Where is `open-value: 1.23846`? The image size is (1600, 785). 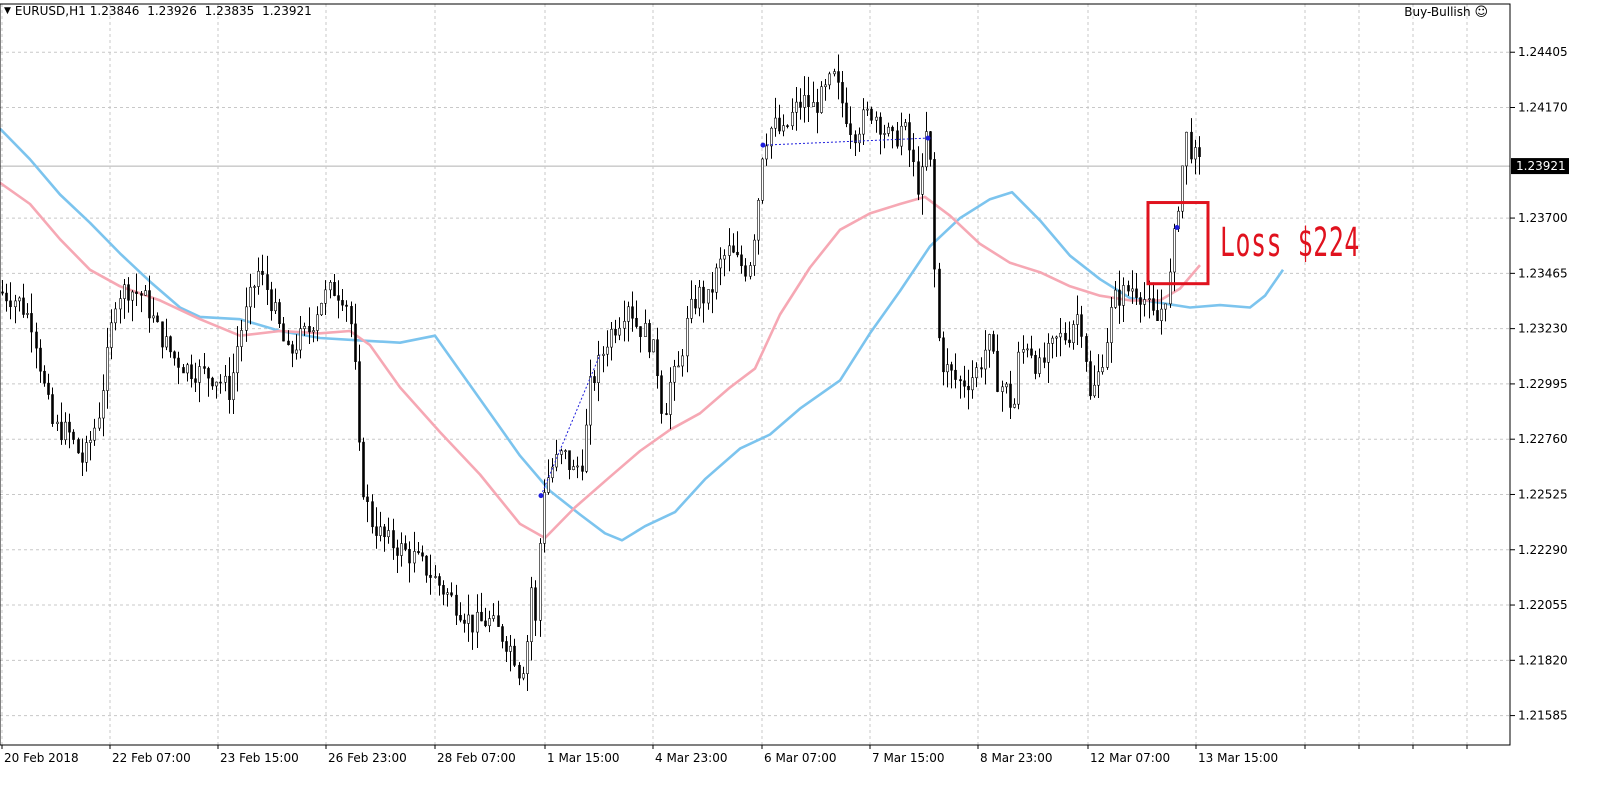 open-value: 1.23846 is located at coordinates (114, 11).